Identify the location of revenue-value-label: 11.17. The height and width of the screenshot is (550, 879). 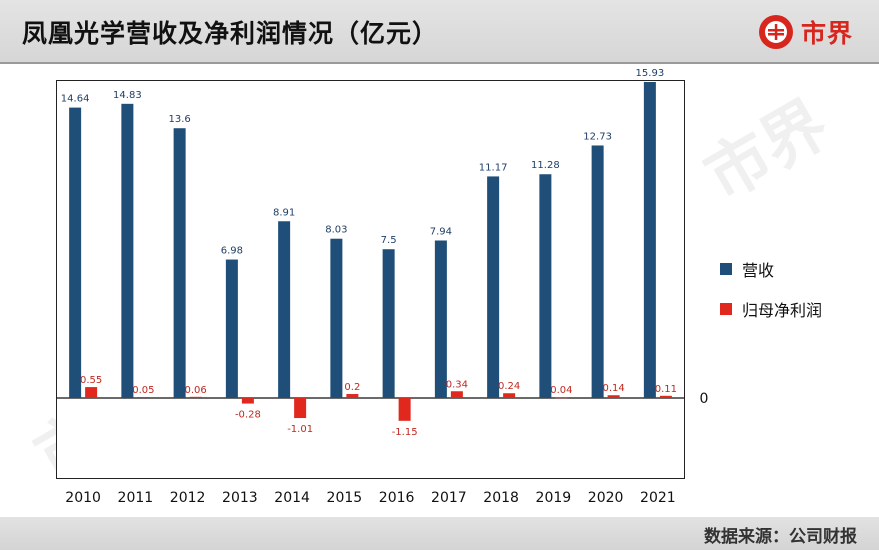
(493, 167).